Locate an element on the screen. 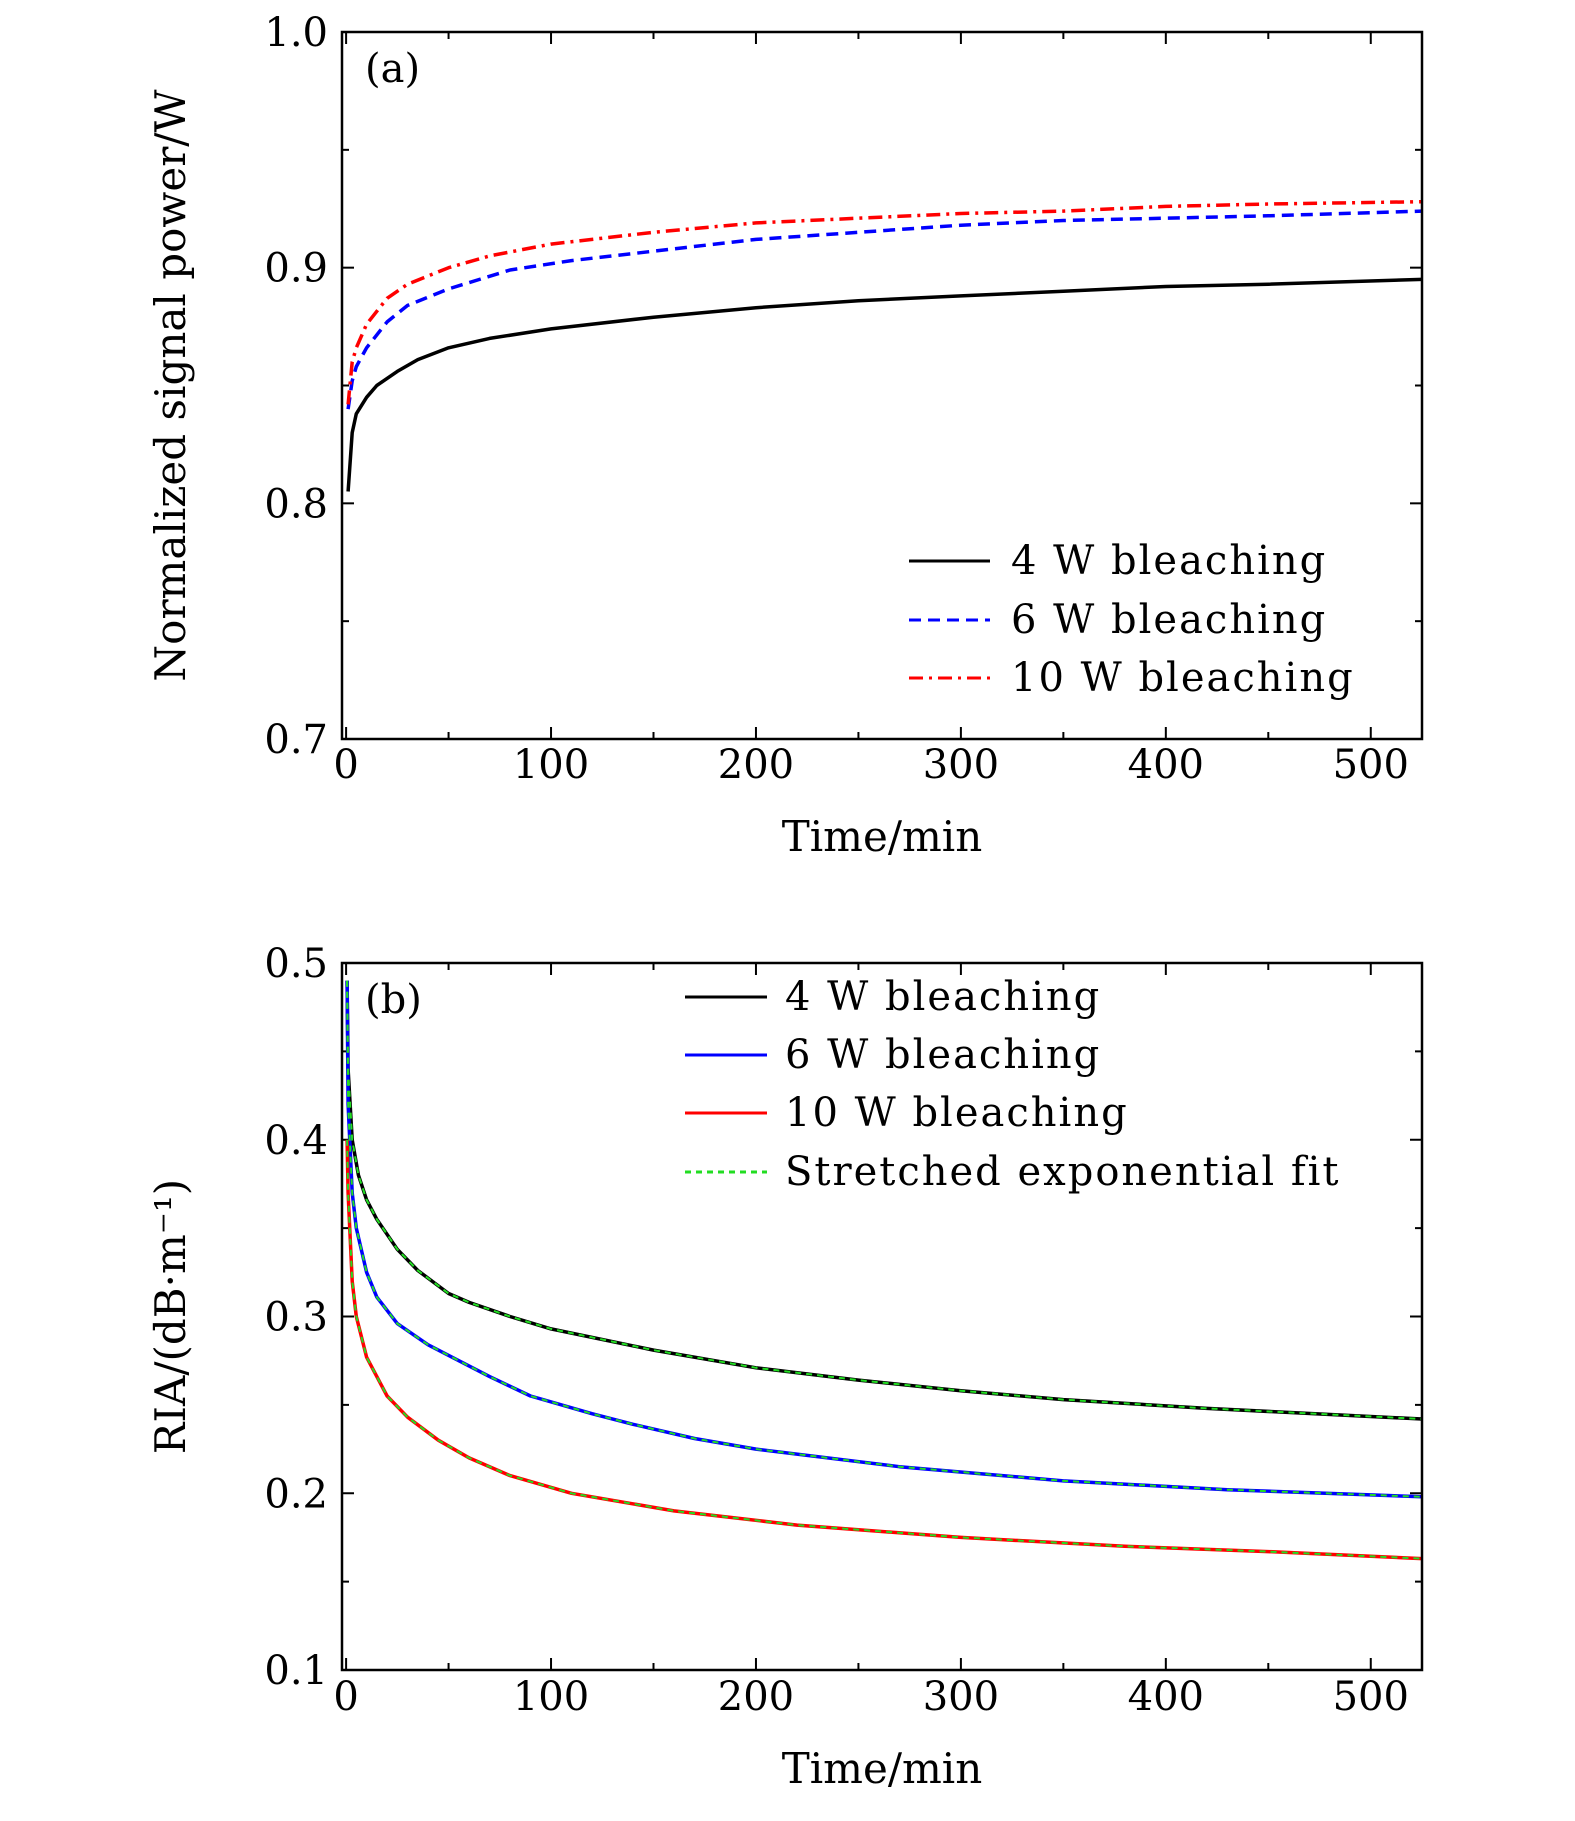 Image resolution: width=1575 pixels, height=1821 pixels. y-tick-label: 0.1 is located at coordinates (296, 1671).